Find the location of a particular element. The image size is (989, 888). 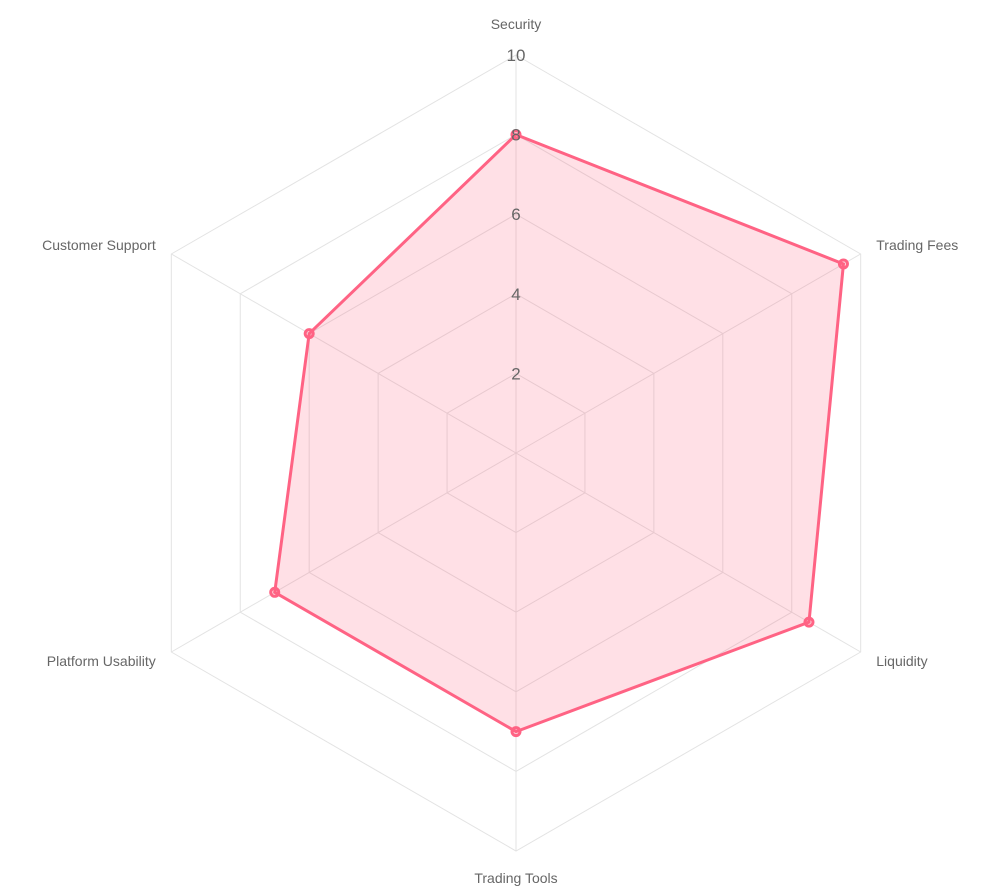

axis-label: Platform Usability is located at coordinates (101, 661).